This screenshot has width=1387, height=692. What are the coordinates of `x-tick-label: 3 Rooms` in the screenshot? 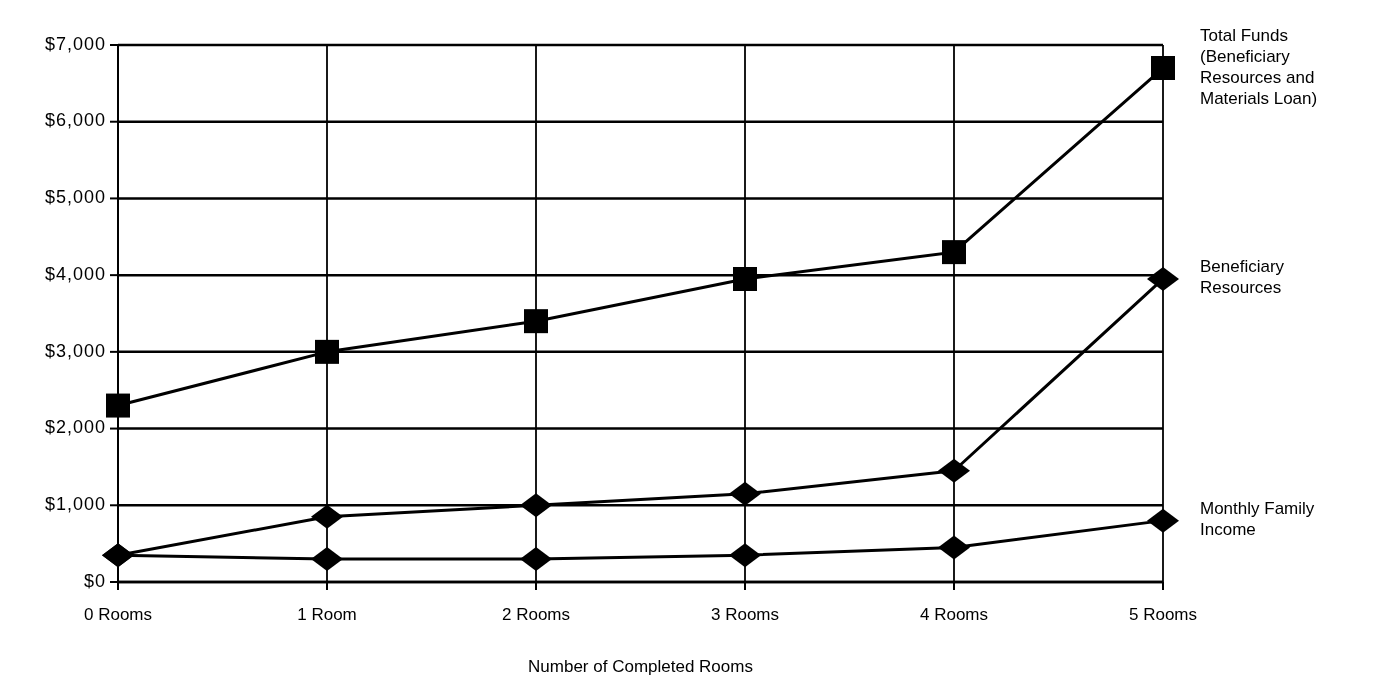 It's located at (745, 614).